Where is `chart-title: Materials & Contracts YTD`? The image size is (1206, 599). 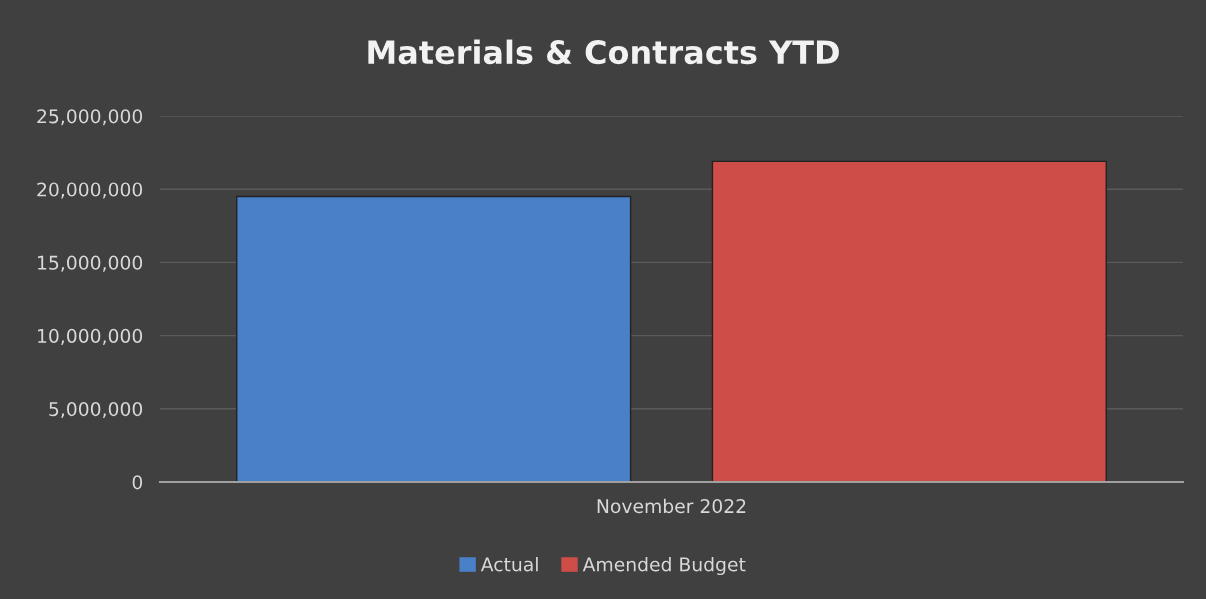
chart-title: Materials & Contracts YTD is located at coordinates (603, 52).